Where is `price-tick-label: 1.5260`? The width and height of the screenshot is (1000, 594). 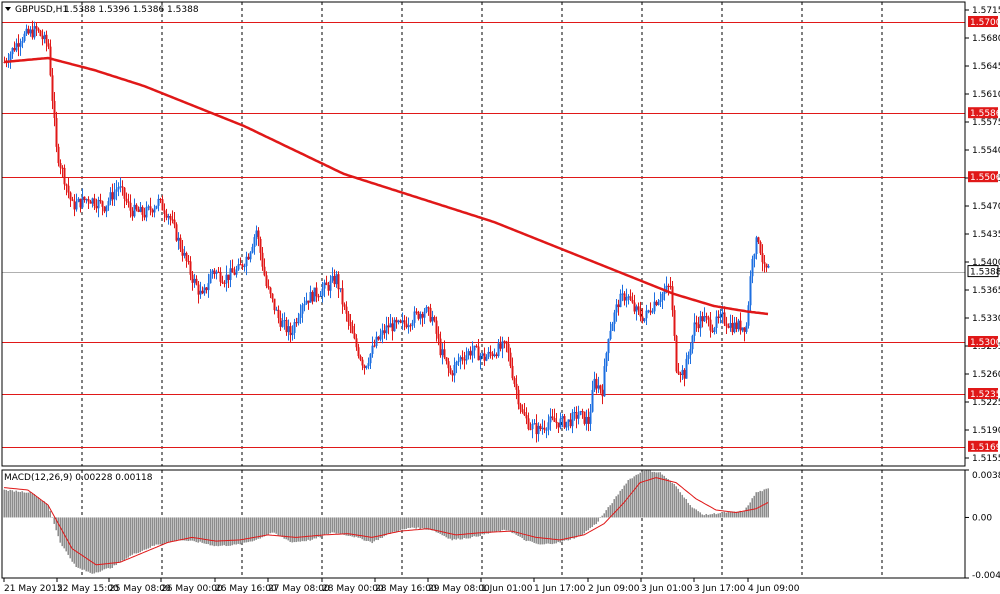
price-tick-label: 1.5260 is located at coordinates (986, 375).